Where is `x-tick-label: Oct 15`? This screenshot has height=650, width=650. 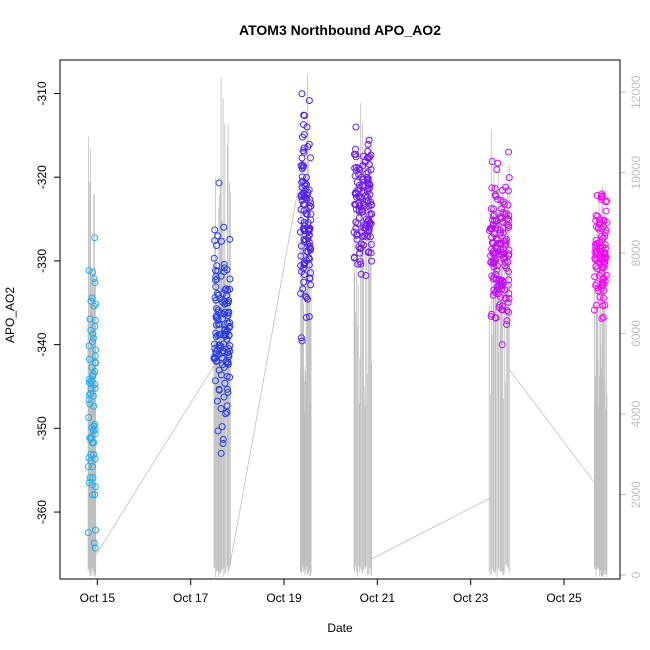
x-tick-label: Oct 15 is located at coordinates (98, 598).